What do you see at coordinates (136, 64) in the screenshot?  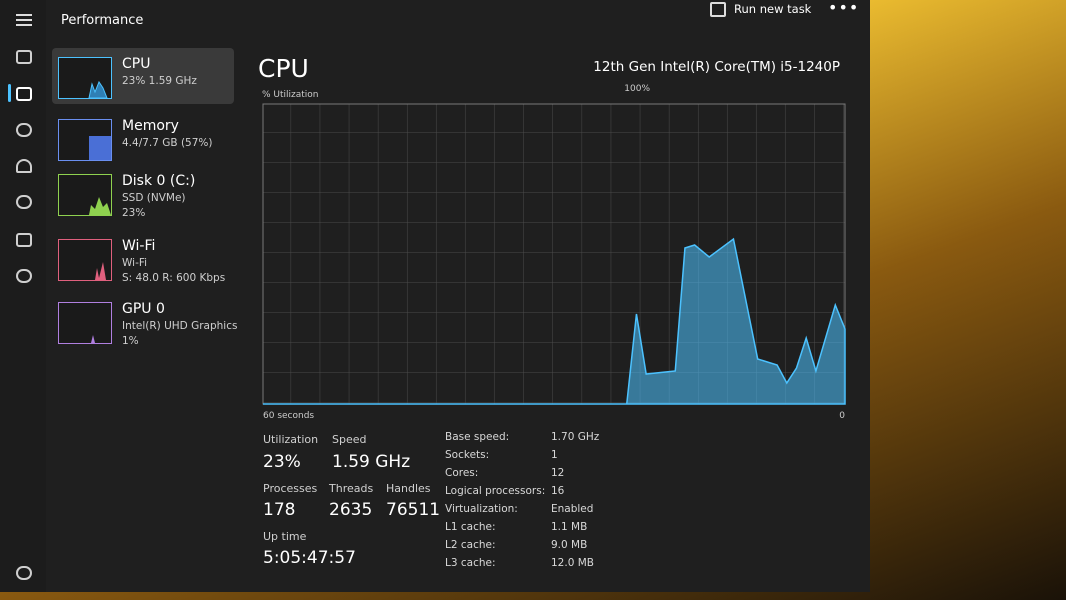 I see `item-name: CPU` at bounding box center [136, 64].